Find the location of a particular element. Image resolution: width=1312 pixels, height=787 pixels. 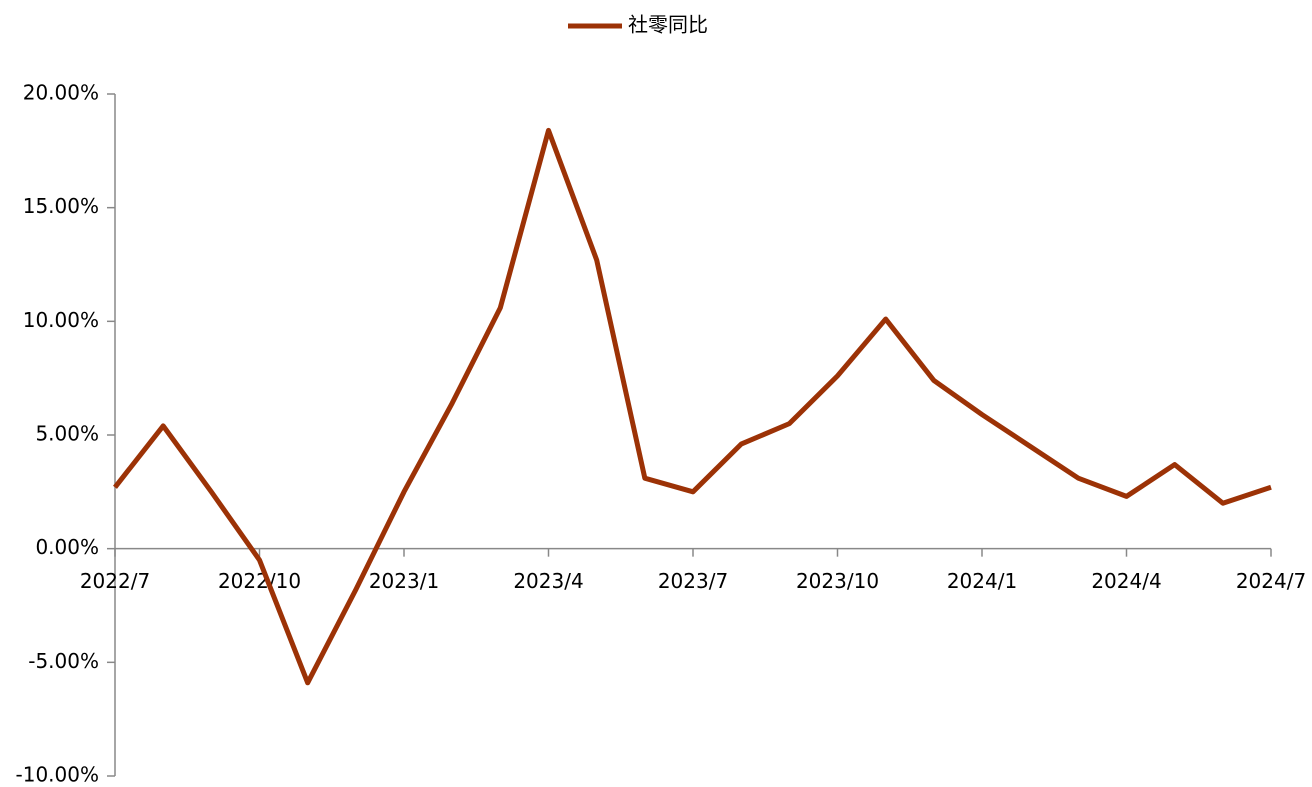

y-tick-label: 10.00% is located at coordinates (61, 320).